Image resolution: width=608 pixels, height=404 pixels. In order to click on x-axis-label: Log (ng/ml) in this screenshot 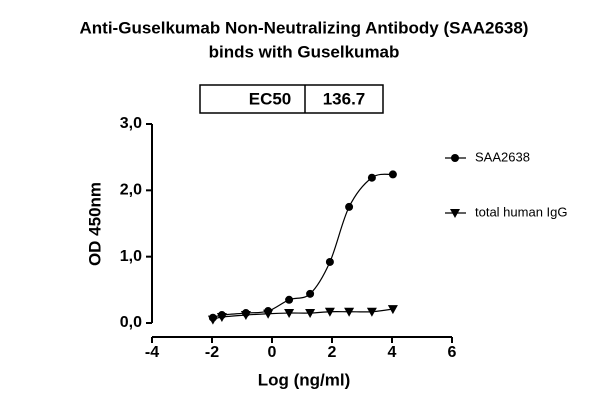, I will do `click(304, 379)`.